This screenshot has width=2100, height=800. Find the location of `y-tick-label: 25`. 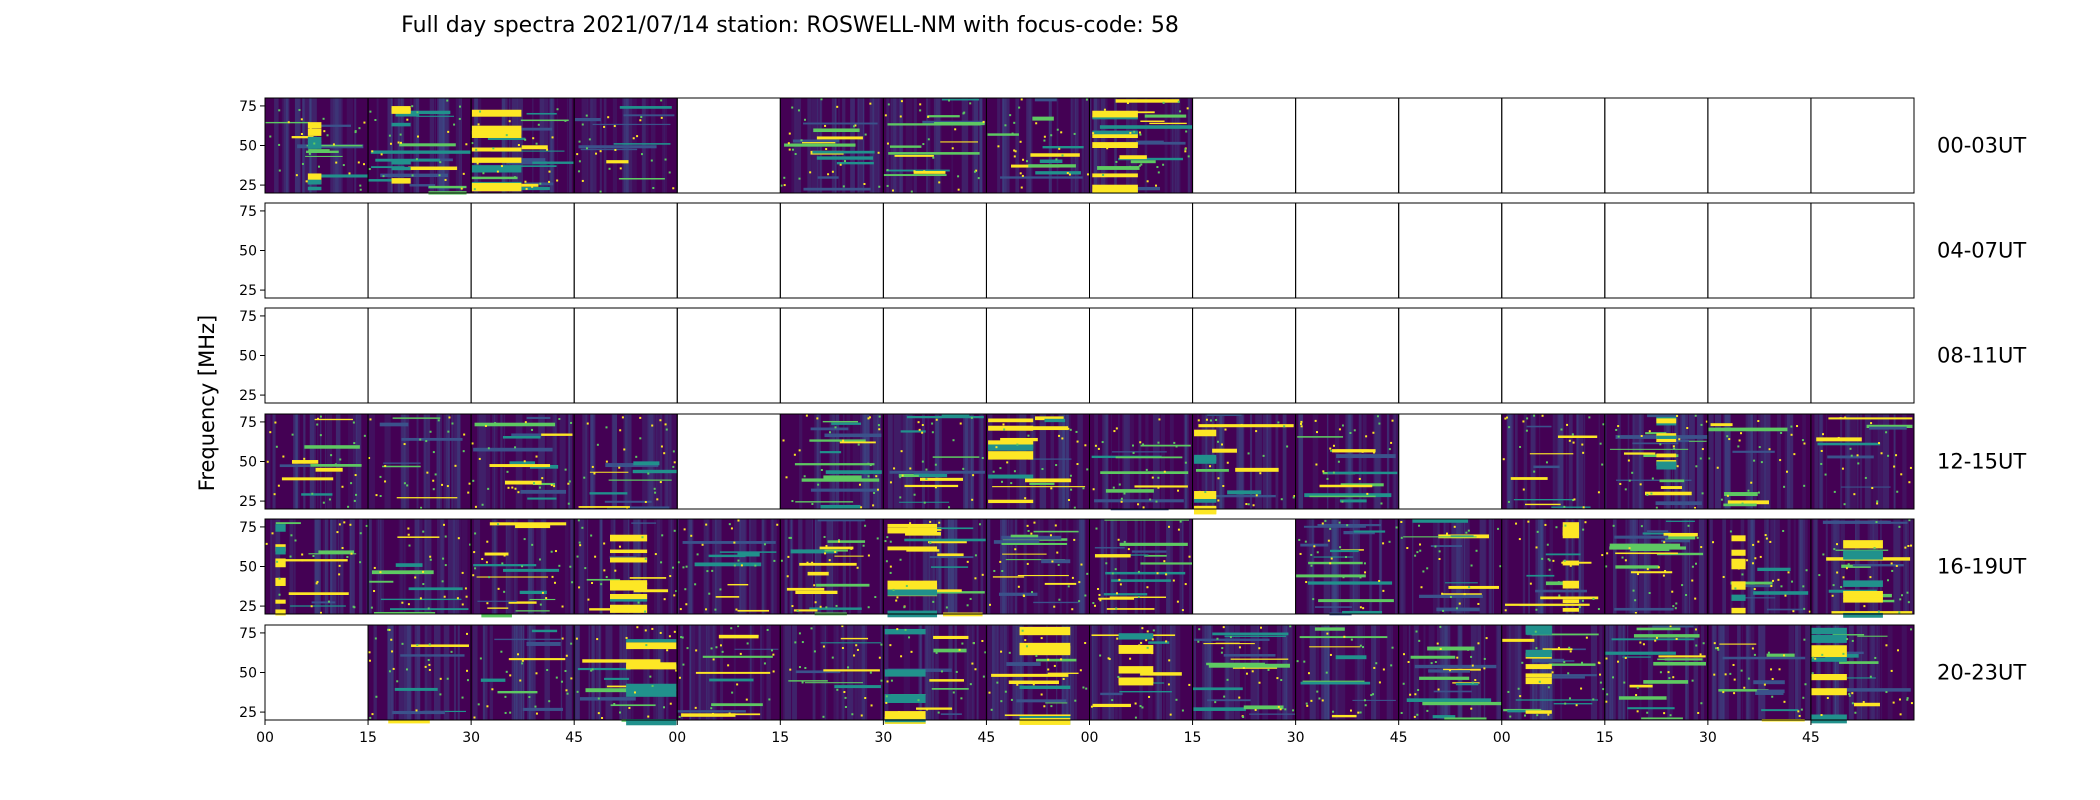

y-tick-label: 25 is located at coordinates (248, 291).